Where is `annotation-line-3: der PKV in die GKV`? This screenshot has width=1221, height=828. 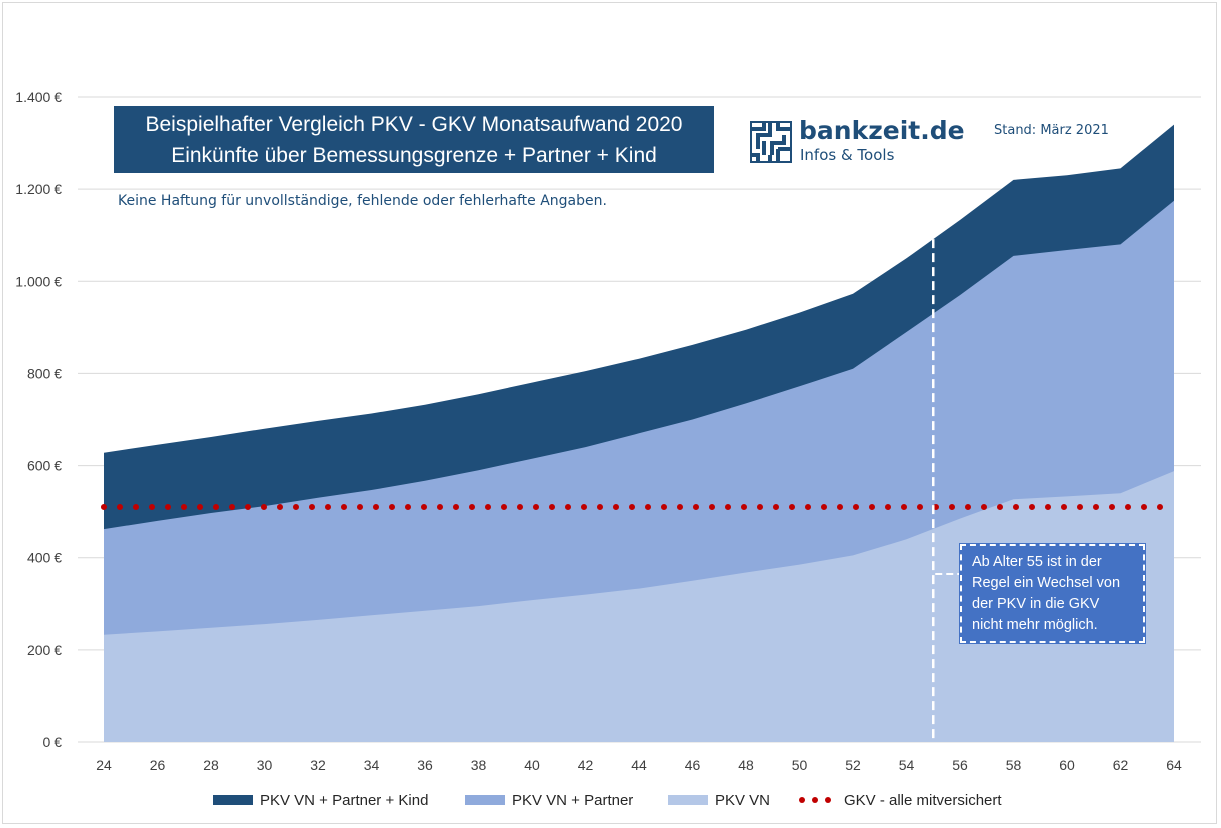 annotation-line-3: der PKV in die GKV is located at coordinates (1036, 604).